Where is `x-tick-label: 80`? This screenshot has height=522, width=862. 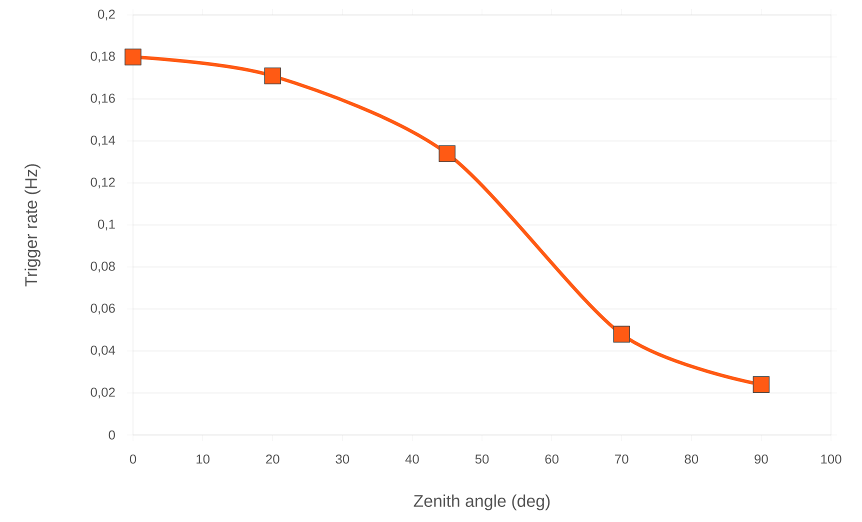
x-tick-label: 80 is located at coordinates (691, 459).